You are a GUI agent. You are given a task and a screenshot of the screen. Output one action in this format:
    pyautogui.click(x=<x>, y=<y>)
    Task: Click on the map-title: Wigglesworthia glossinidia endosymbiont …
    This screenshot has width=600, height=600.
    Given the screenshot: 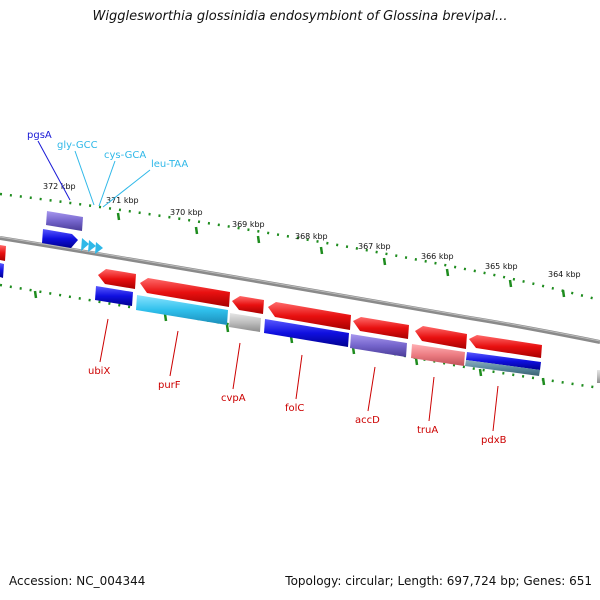 What is the action you would take?
    pyautogui.click(x=300, y=16)
    